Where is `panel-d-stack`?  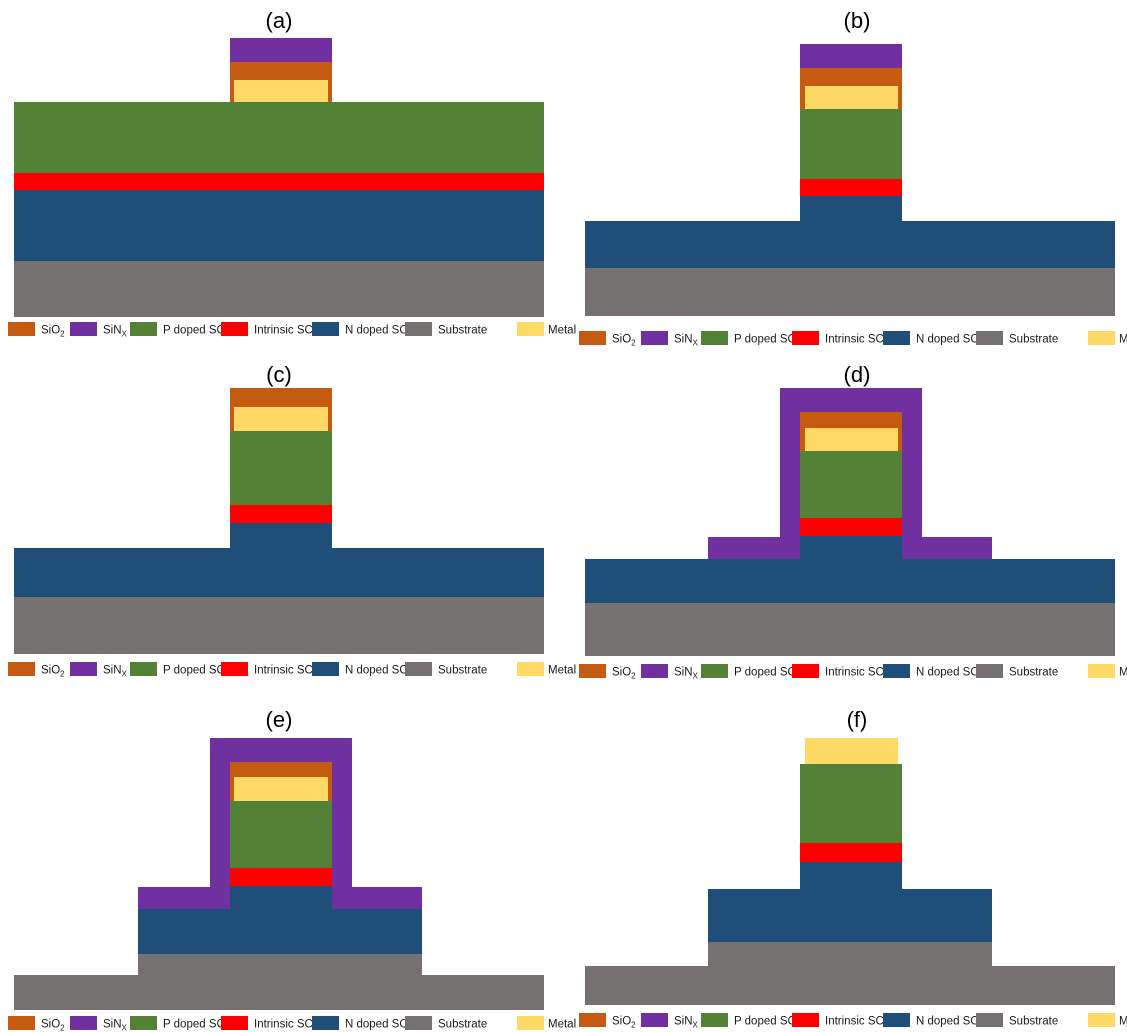
panel-d-stack is located at coordinates (850, 522).